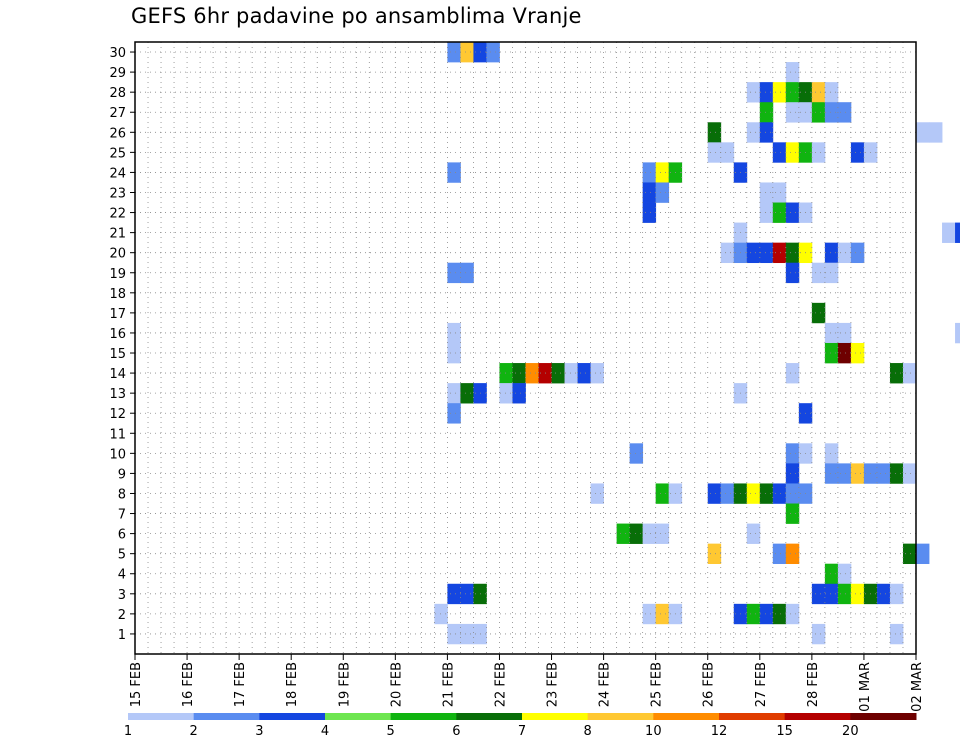 This screenshot has width=960, height=742. What do you see at coordinates (117, 93) in the screenshot?
I see `y-tick-label: 28` at bounding box center [117, 93].